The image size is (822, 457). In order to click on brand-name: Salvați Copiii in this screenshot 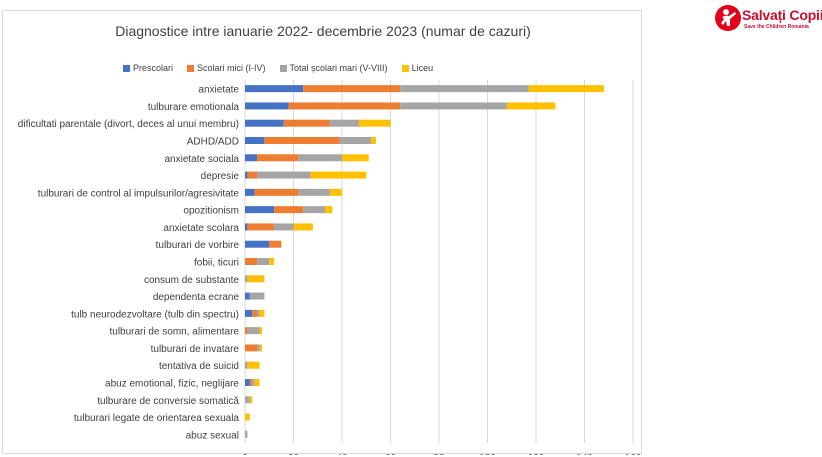, I will do `click(782, 15)`.